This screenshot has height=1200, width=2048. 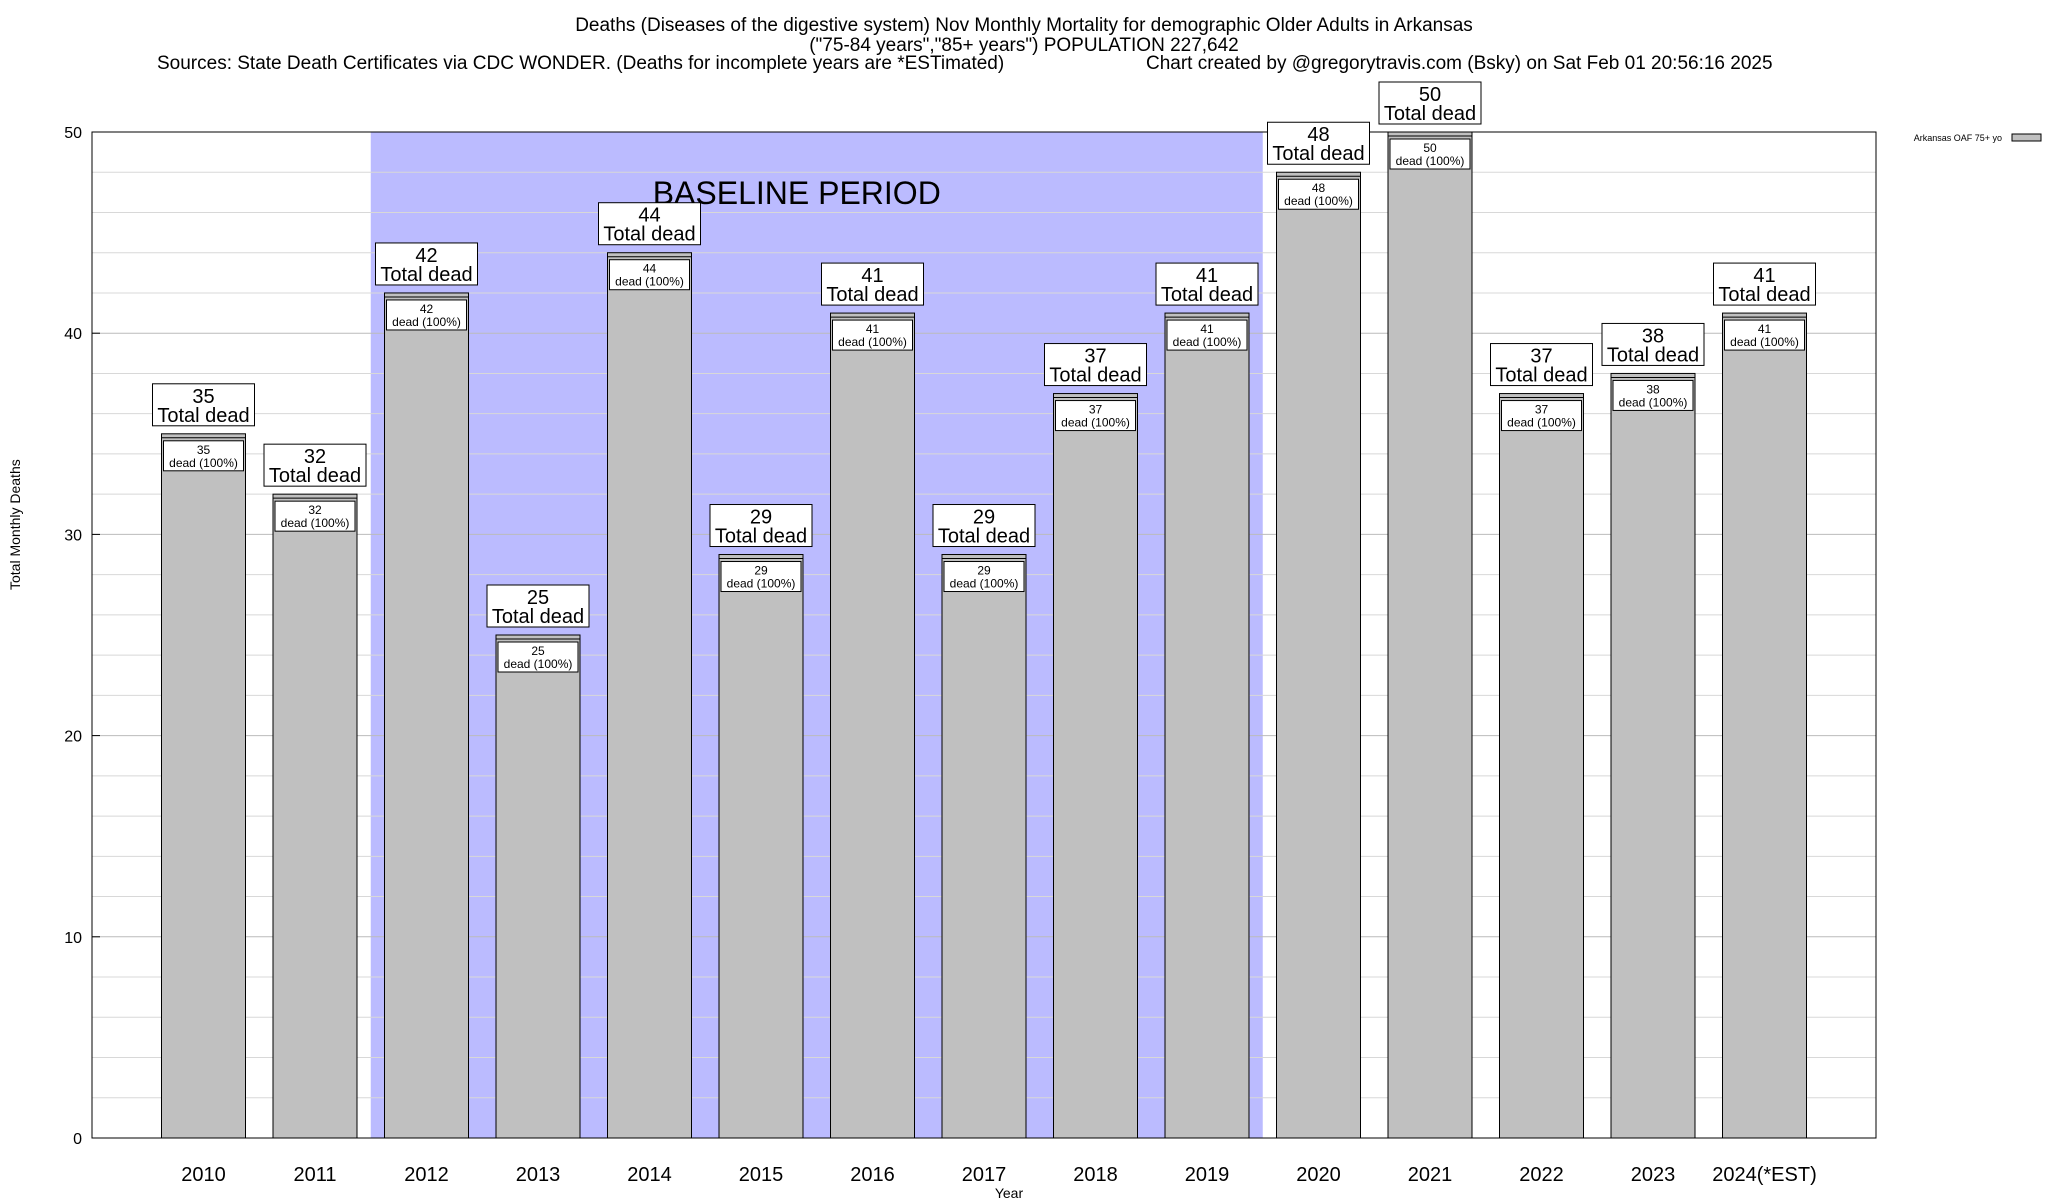 What do you see at coordinates (649, 216) in the screenshot?
I see `total-value: 44` at bounding box center [649, 216].